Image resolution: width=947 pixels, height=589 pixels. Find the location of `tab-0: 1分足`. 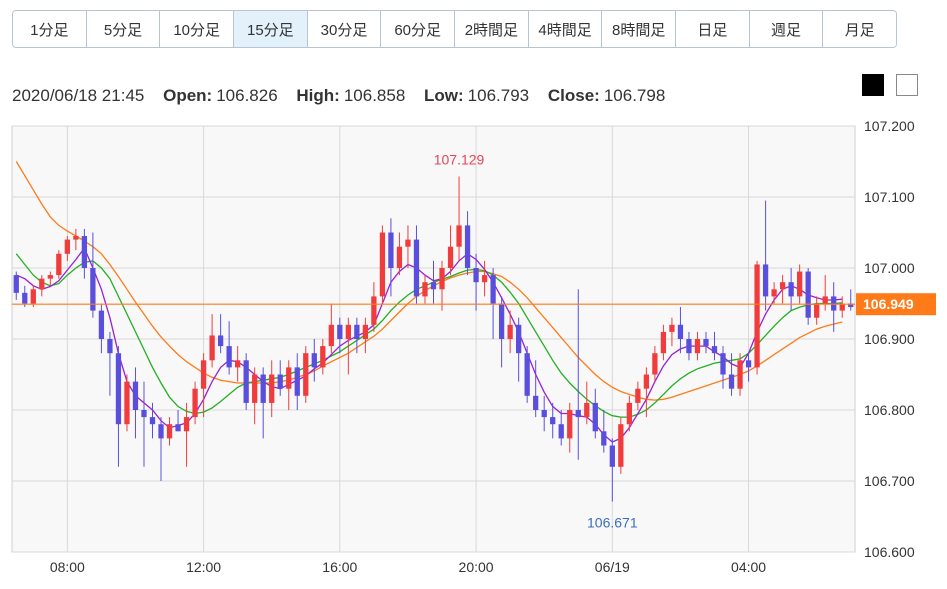

tab-0: 1分足 is located at coordinates (50, 29).